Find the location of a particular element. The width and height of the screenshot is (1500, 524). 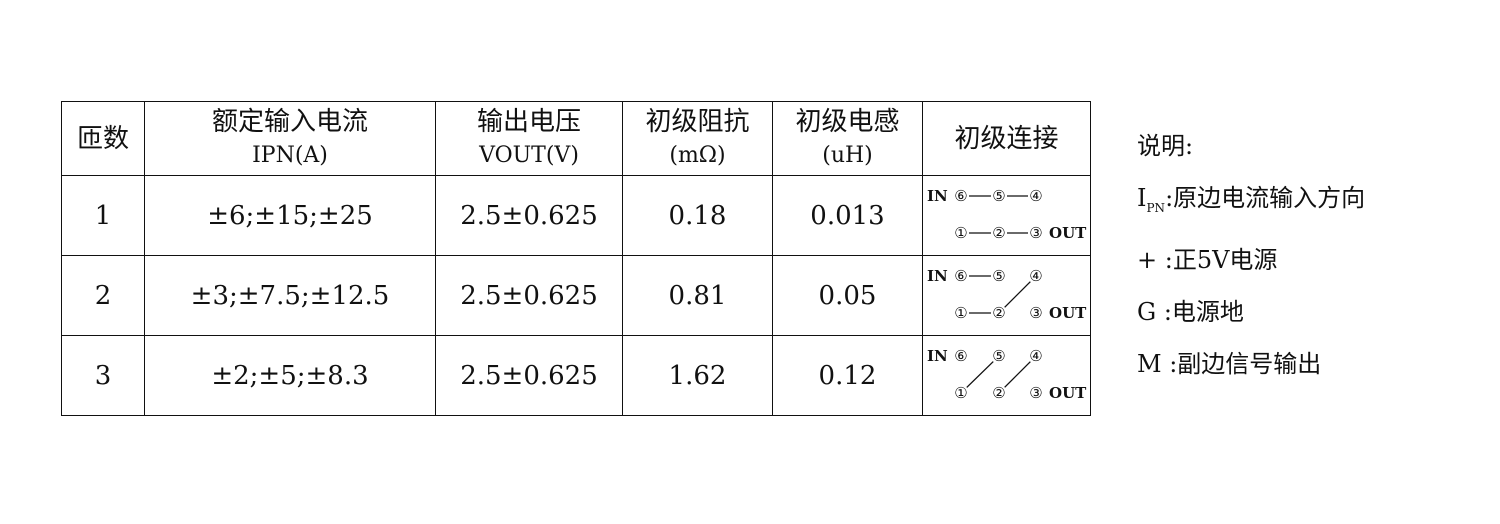

note-text: :正5V电源 is located at coordinates (1221, 259).